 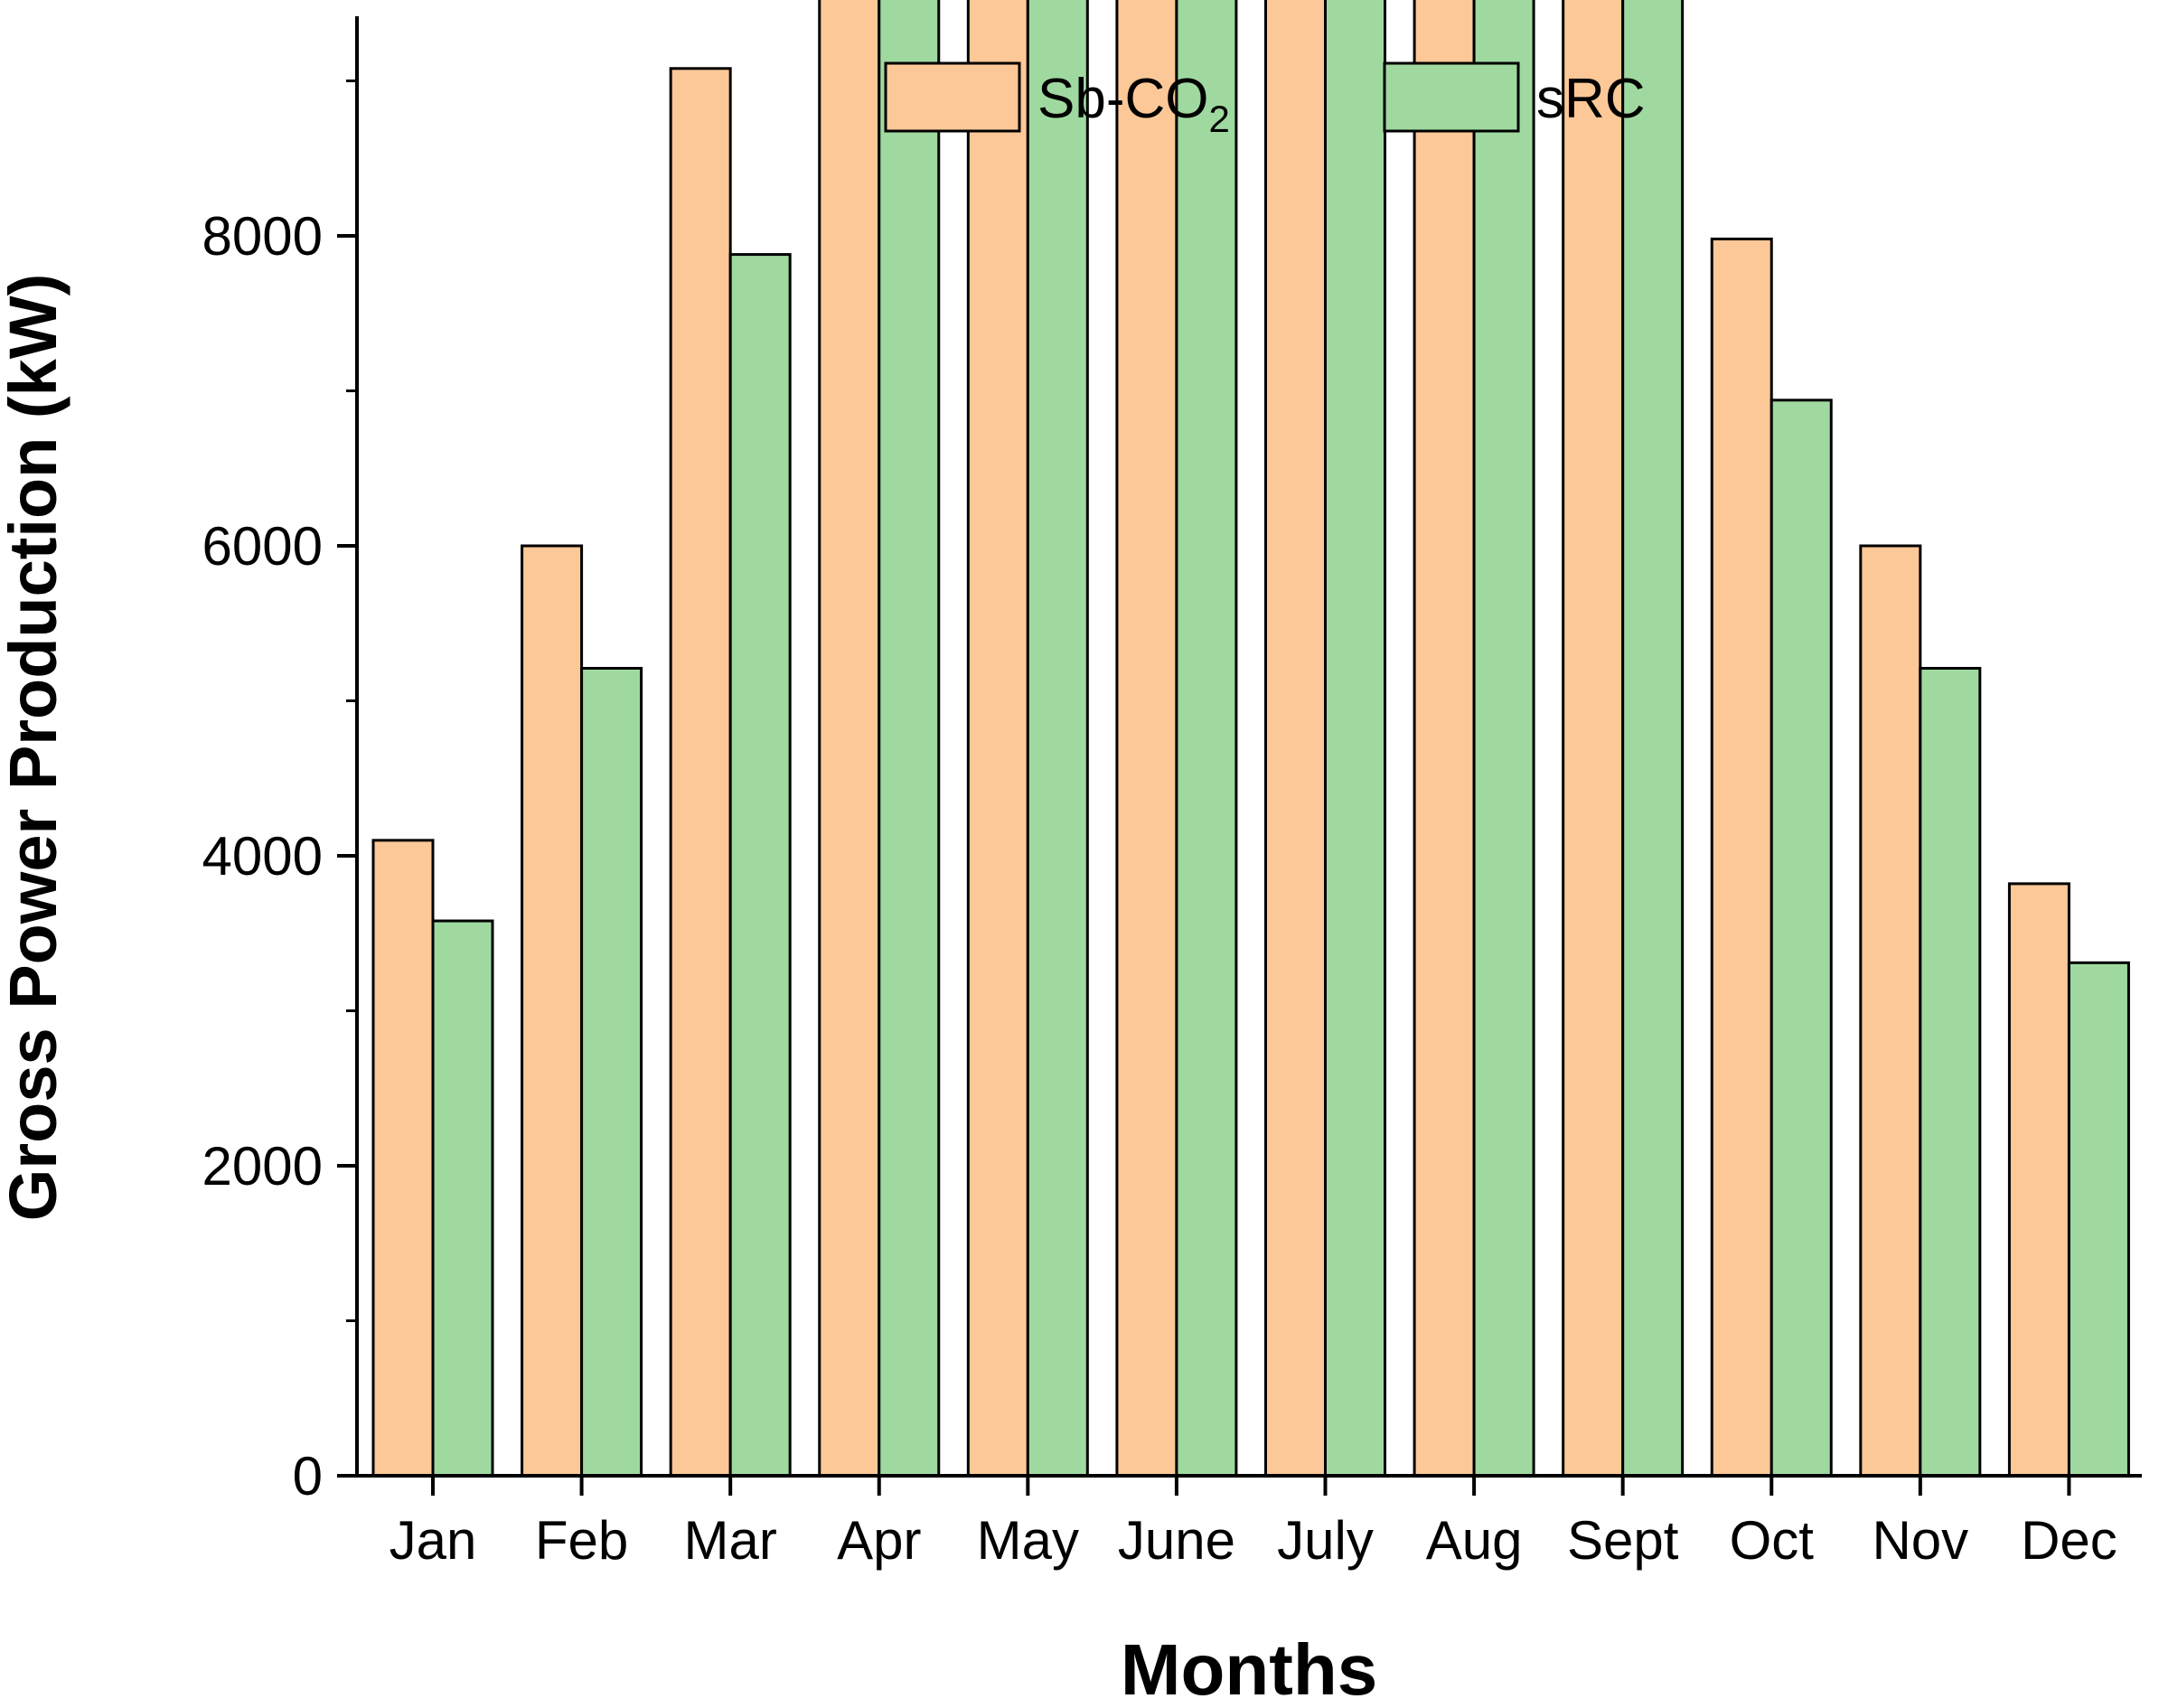 I want to click on bar-src-sept, so click(x=1653, y=739).